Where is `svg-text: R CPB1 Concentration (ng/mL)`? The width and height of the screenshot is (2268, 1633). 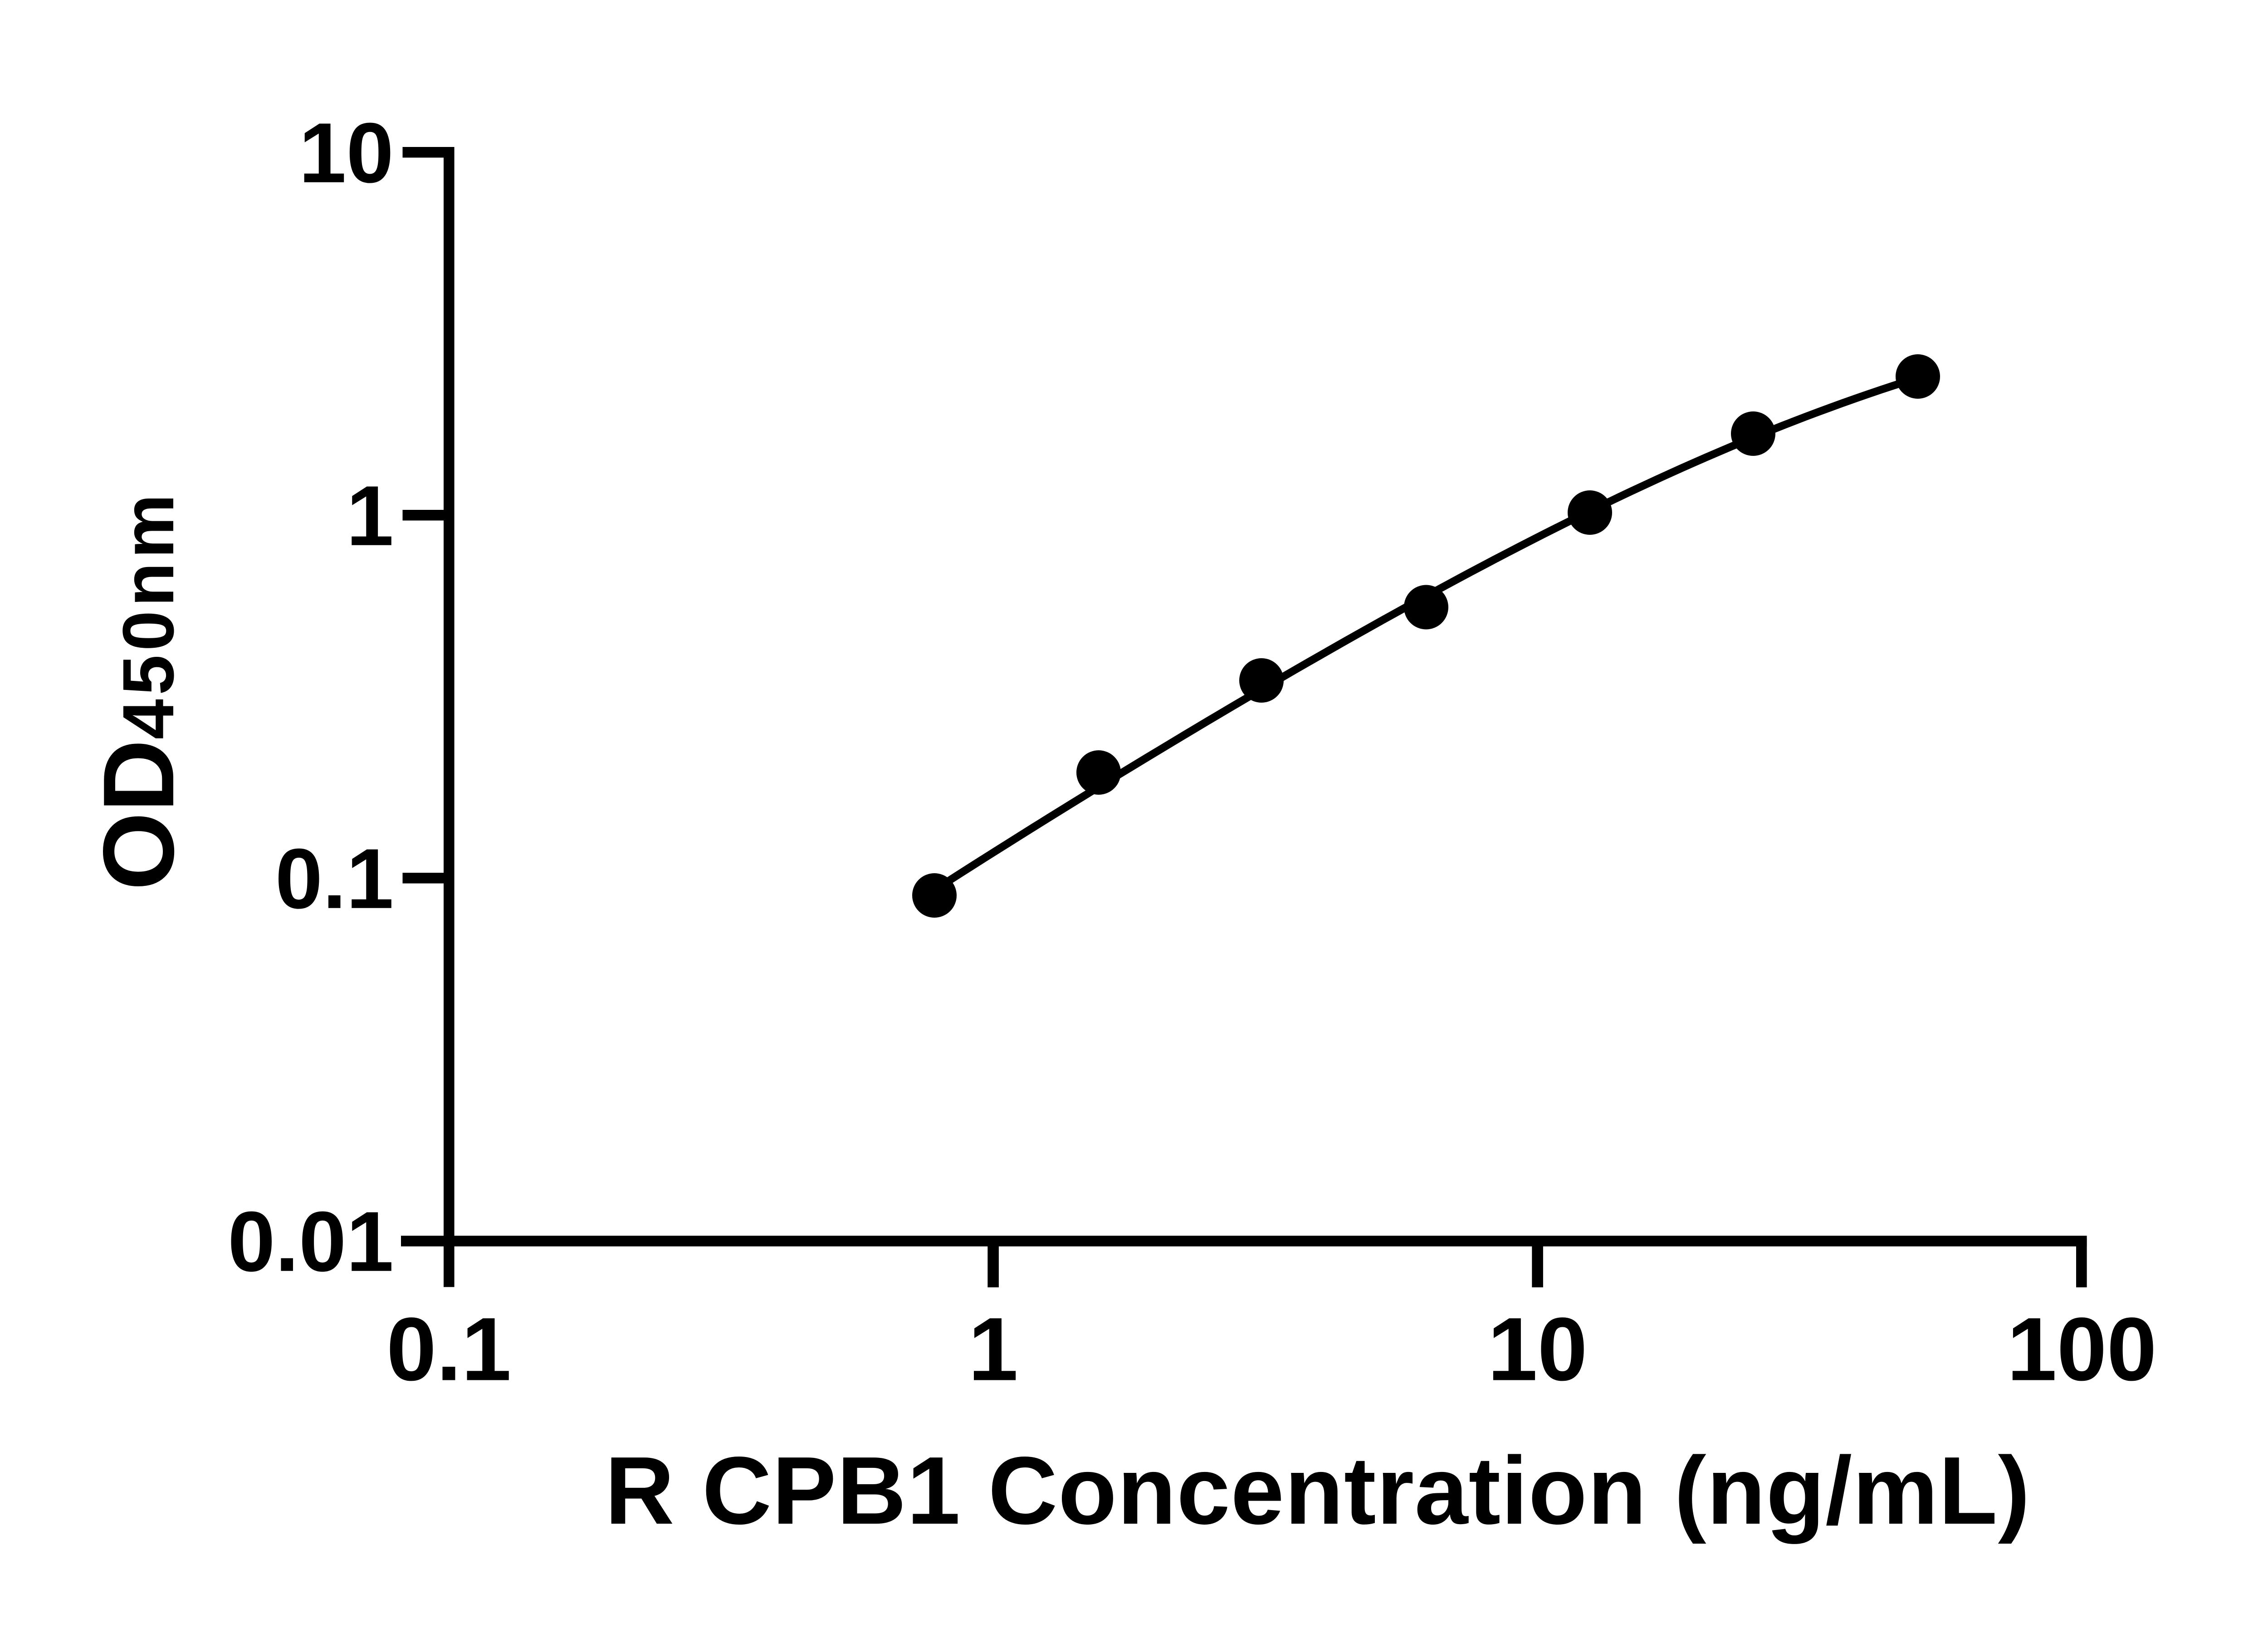 svg-text: R CPB1 Concentration (ng/mL) is located at coordinates (1318, 1490).